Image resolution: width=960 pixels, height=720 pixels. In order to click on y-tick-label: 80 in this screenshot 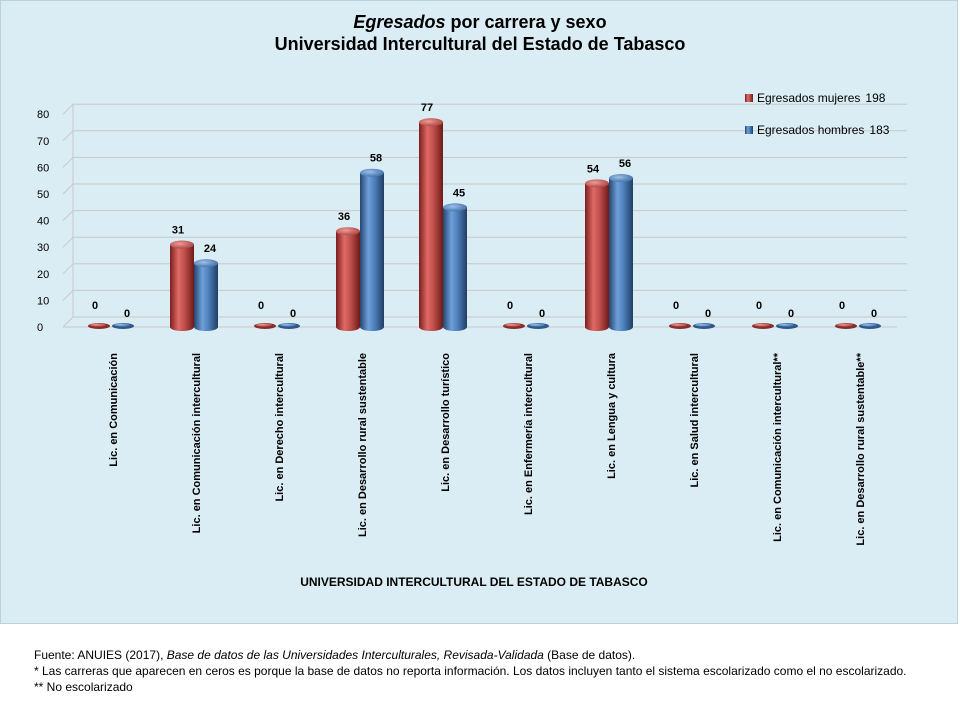, I will do `click(43, 115)`.